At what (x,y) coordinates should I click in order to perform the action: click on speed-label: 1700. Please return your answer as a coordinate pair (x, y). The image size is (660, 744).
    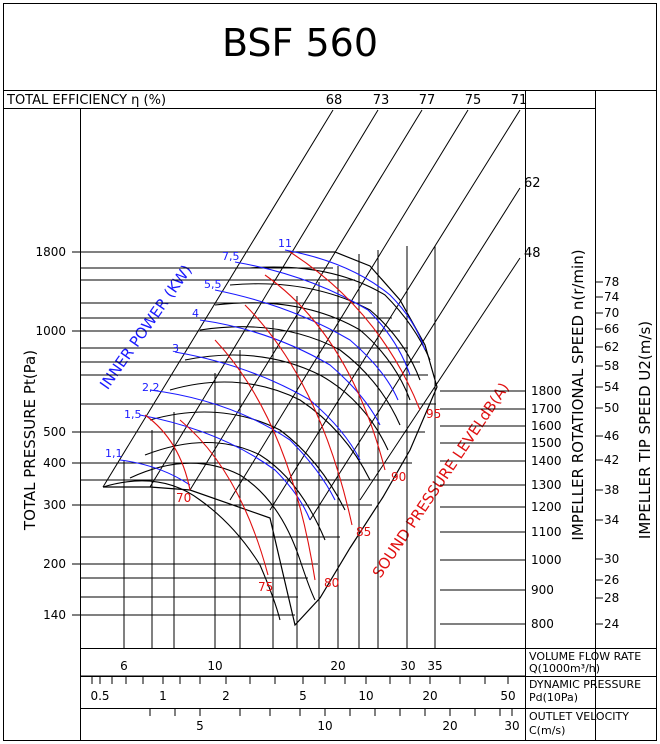
    Looking at the image, I should click on (546, 409).